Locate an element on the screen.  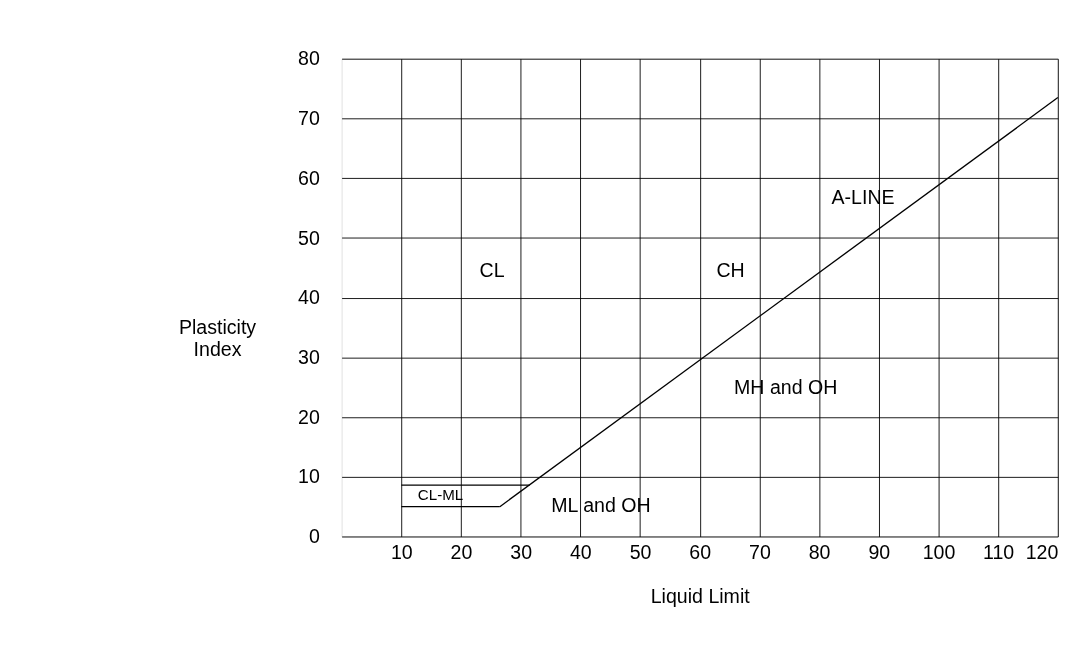
y-tick-label: 60 is located at coordinates (309, 177).